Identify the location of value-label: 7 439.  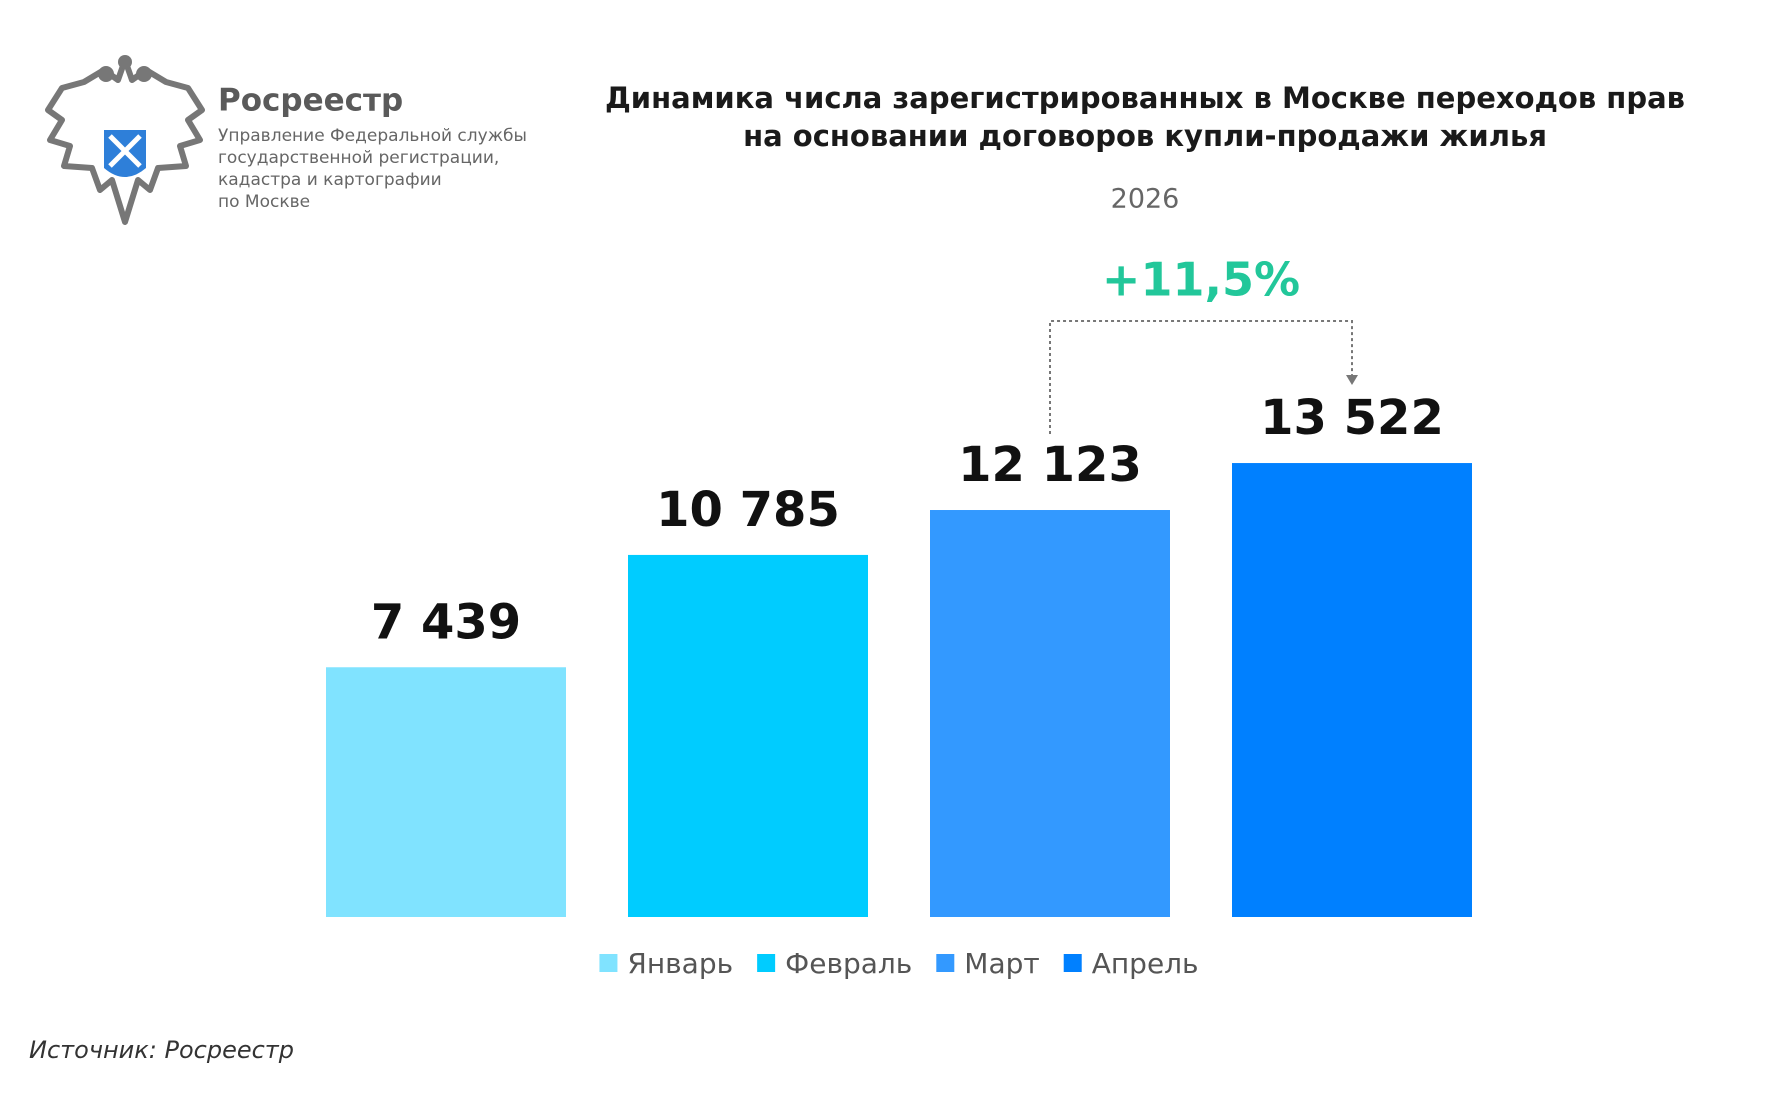
(446, 622).